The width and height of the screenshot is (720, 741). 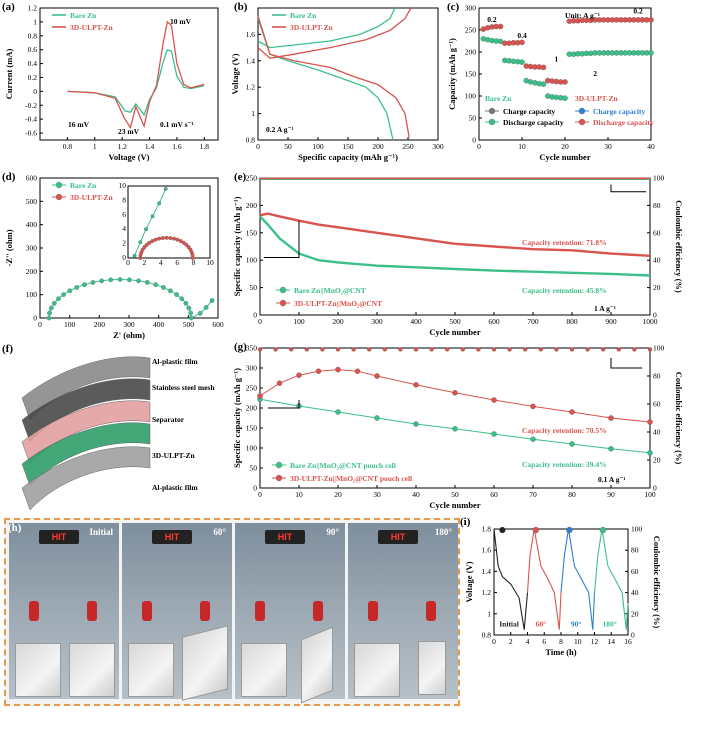 I want to click on y-tick-label: 1.4, so click(x=487, y=571).